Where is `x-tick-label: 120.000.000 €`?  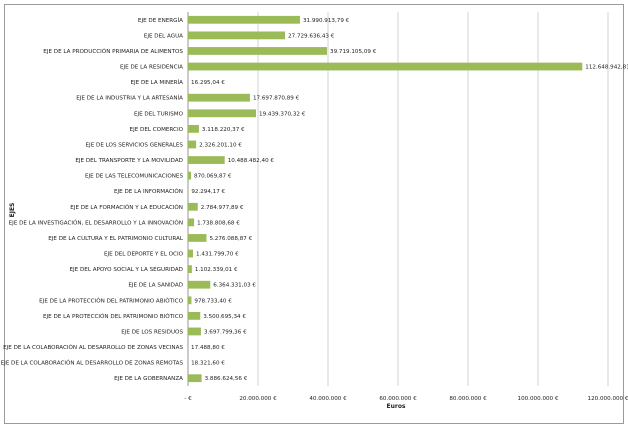
x-tick-label: 120.000.000 € is located at coordinates (608, 399).